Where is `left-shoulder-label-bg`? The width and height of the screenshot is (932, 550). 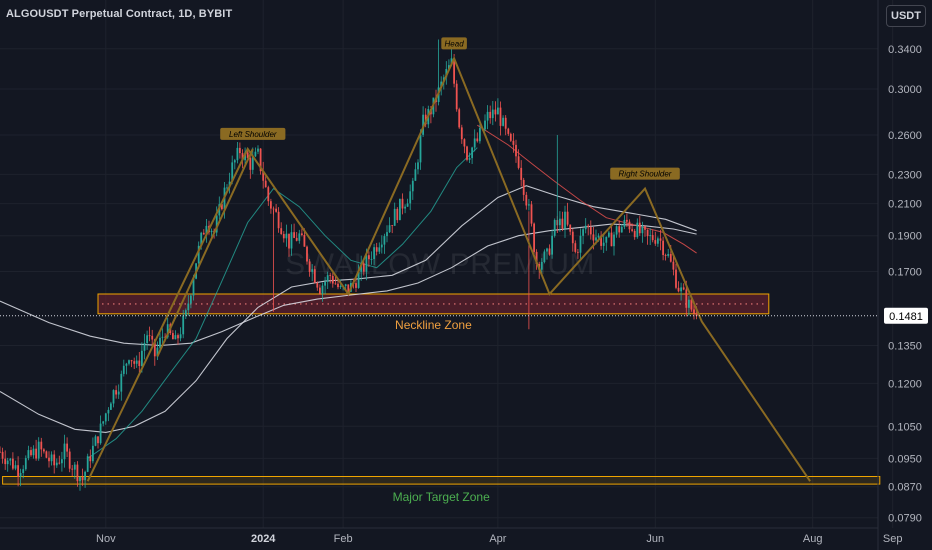
left-shoulder-label-bg is located at coordinates (253, 133).